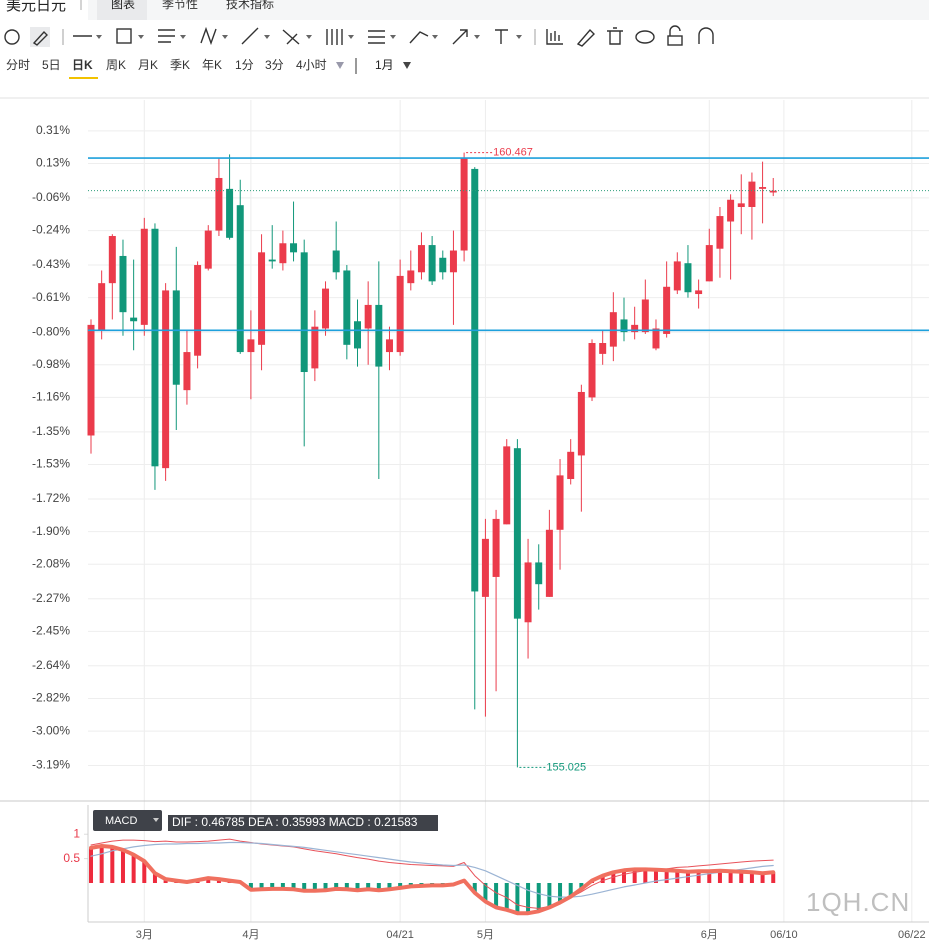 The width and height of the screenshot is (929, 940). What do you see at coordinates (82, 65) in the screenshot?
I see `period-tab: 日K` at bounding box center [82, 65].